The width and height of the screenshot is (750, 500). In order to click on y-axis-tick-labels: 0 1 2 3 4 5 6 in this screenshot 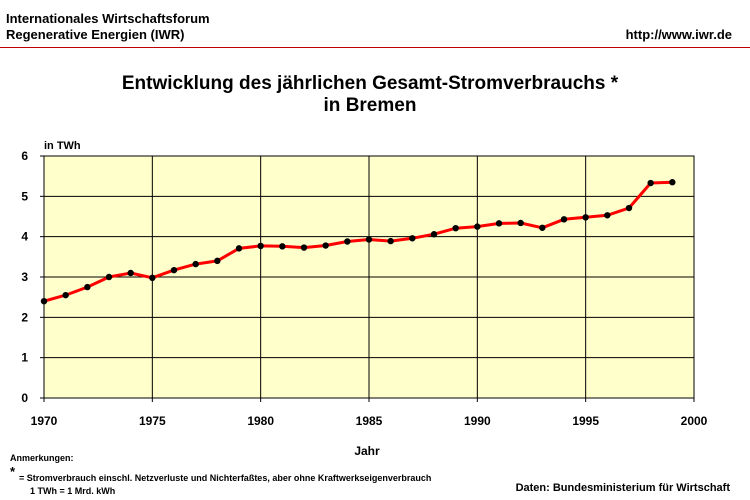, I will do `click(24, 277)`.